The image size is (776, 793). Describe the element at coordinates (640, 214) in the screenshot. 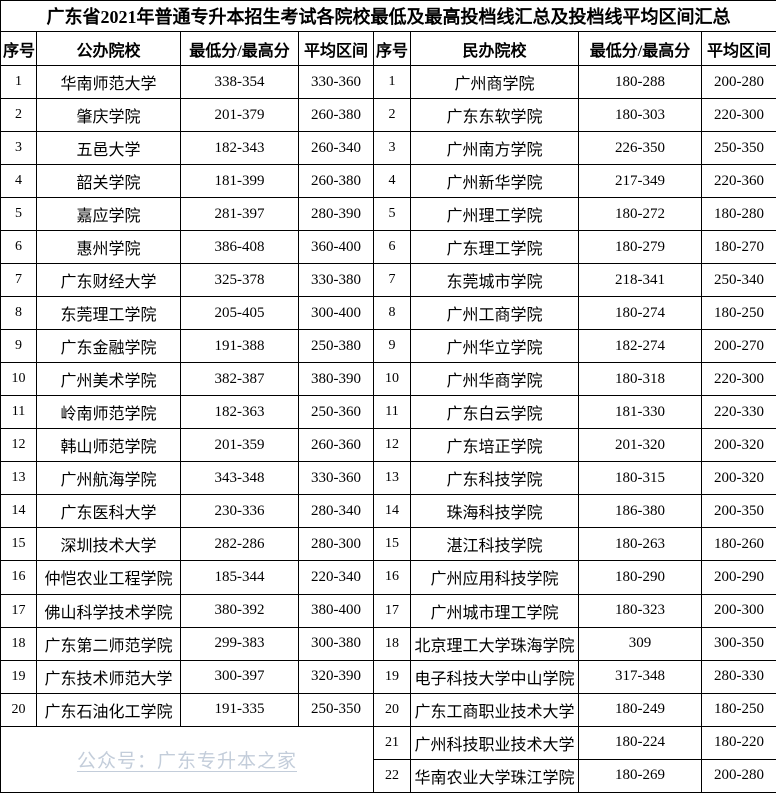

I see `score-range-cell: 180-272` at that location.